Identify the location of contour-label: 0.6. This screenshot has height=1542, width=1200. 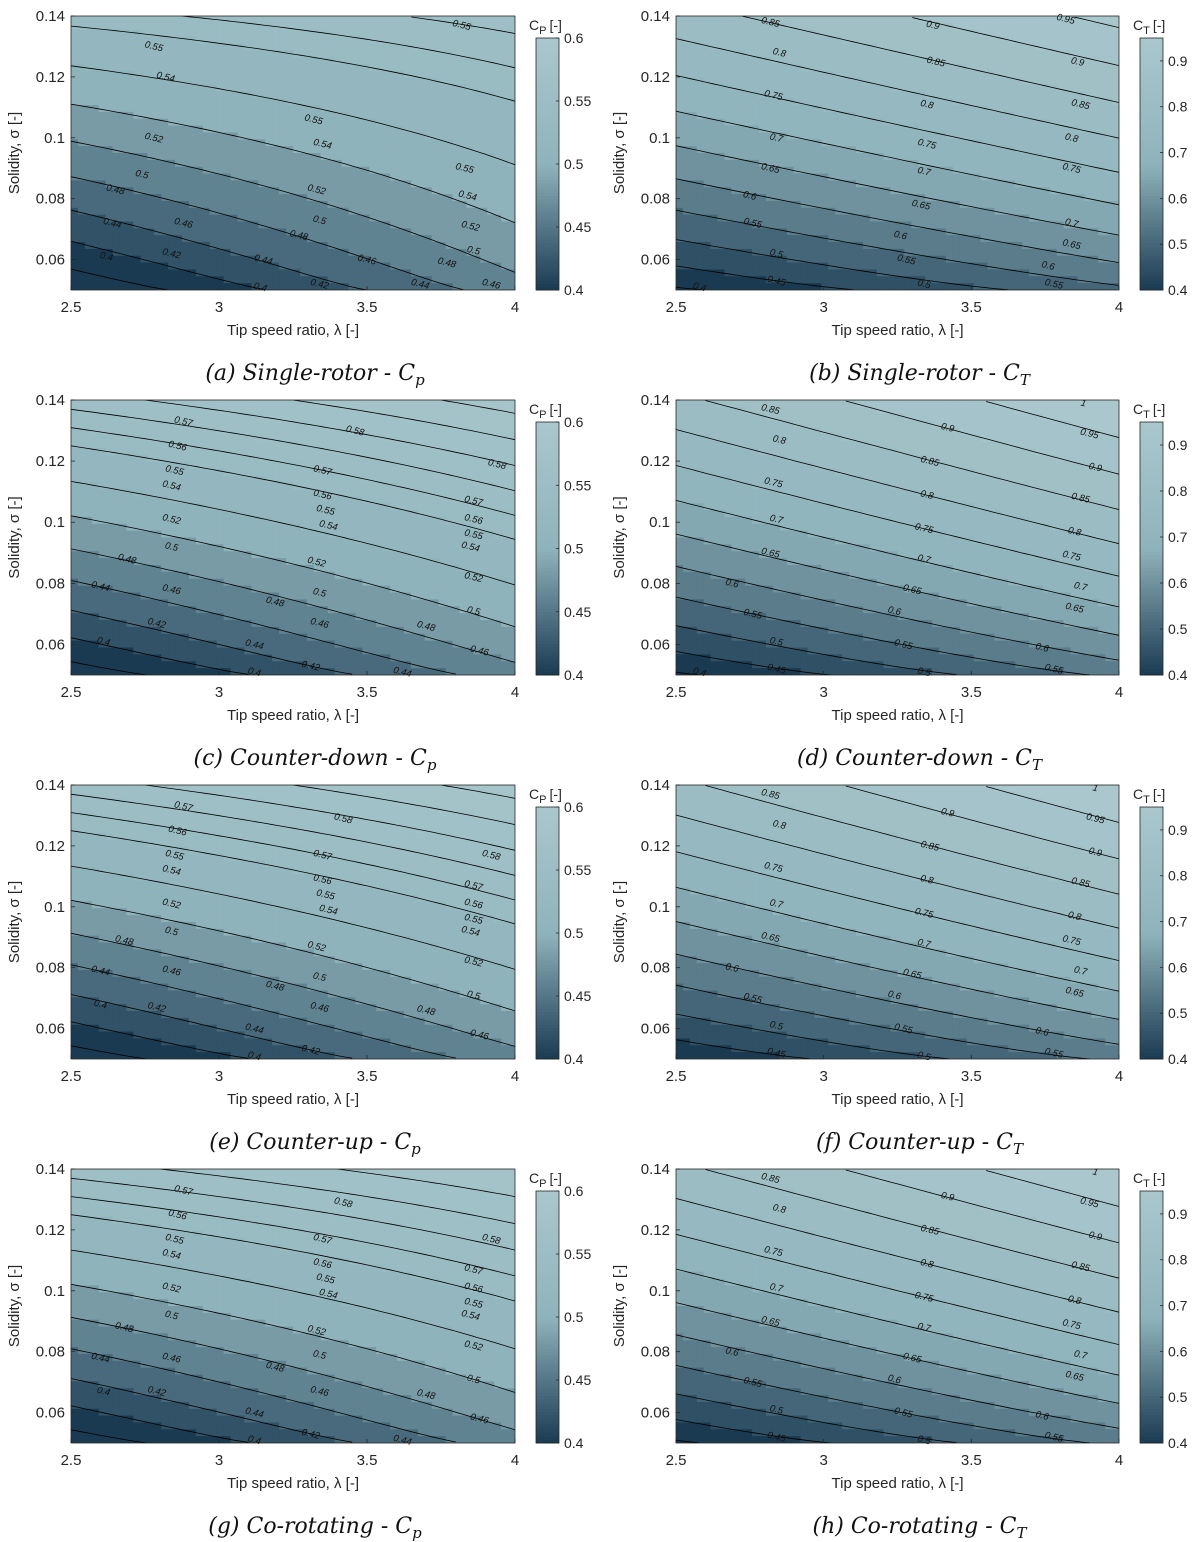
(895, 996).